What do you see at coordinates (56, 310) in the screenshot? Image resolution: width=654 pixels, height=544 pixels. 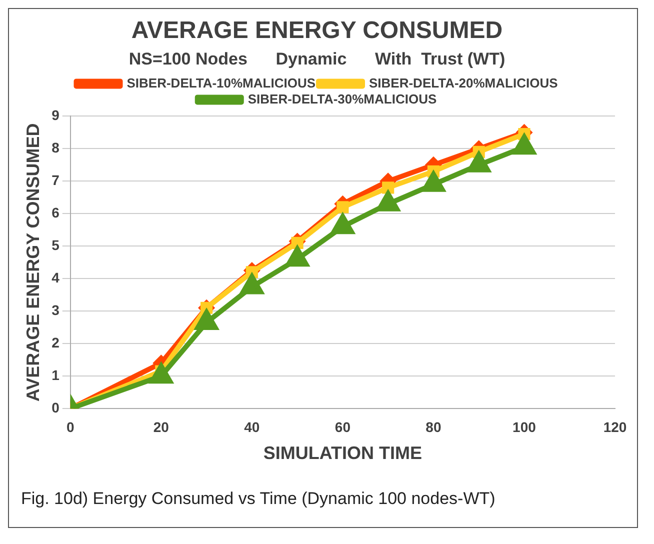 I see `y-tick-label: 3` at bounding box center [56, 310].